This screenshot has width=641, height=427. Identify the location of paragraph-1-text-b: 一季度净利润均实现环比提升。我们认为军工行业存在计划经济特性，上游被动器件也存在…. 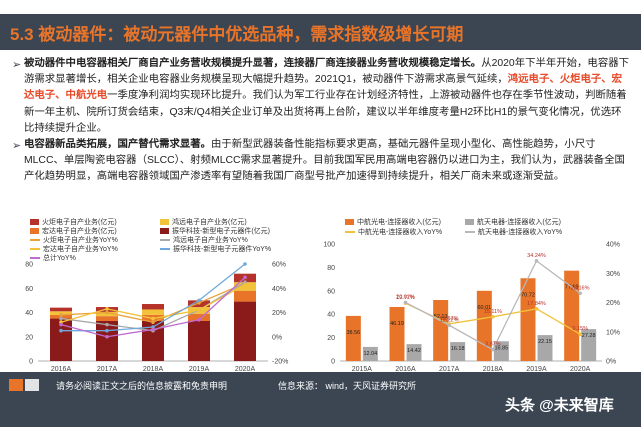
(325, 112).